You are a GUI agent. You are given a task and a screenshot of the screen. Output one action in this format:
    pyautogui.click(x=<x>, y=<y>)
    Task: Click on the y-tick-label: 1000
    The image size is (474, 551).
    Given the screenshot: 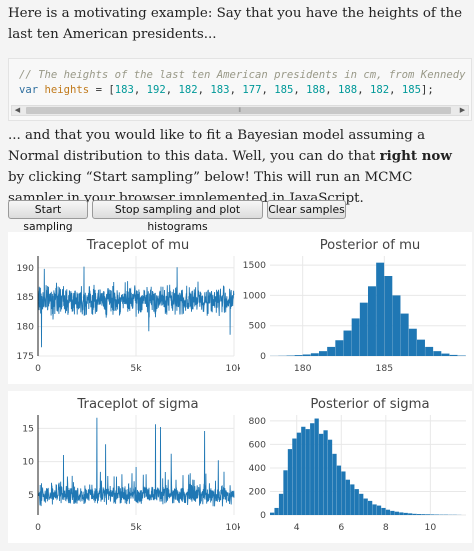 What is the action you would take?
    pyautogui.click(x=255, y=295)
    